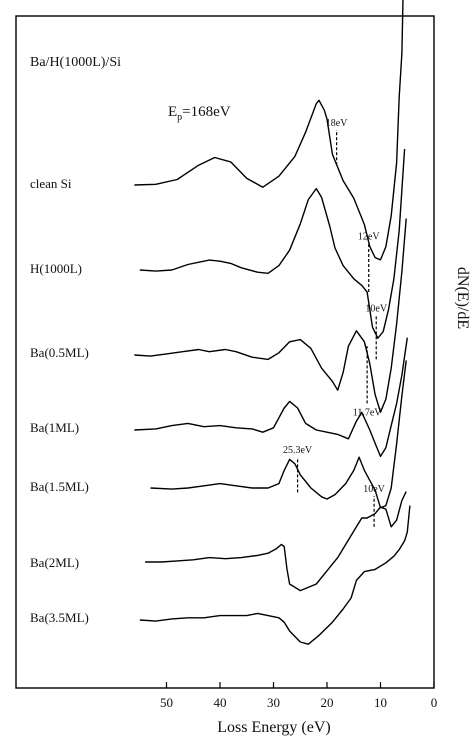 The width and height of the screenshot is (474, 749). I want to click on x-tick-label: 40, so click(220, 702).